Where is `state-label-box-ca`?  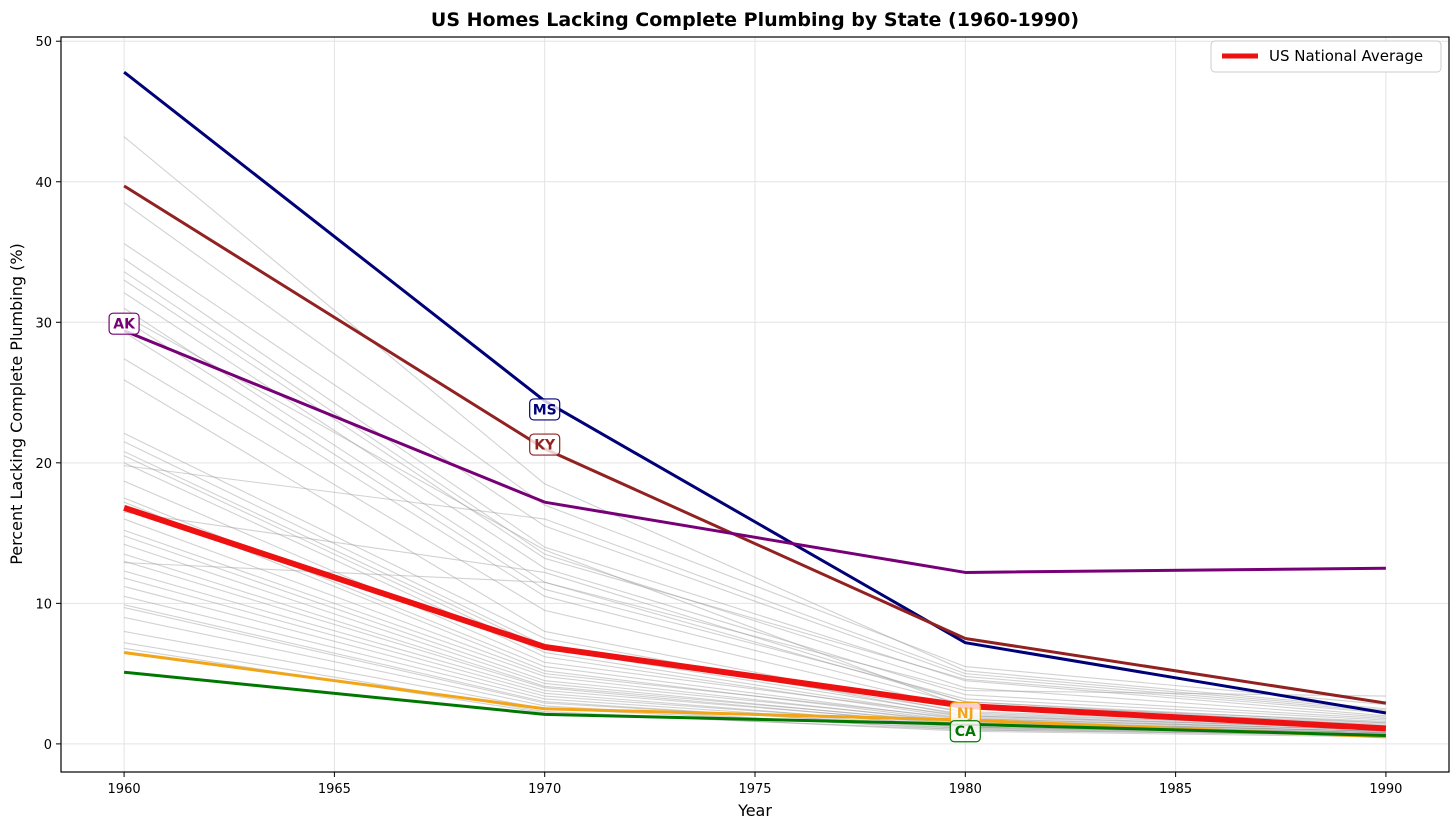
state-label-box-ca is located at coordinates (965, 731).